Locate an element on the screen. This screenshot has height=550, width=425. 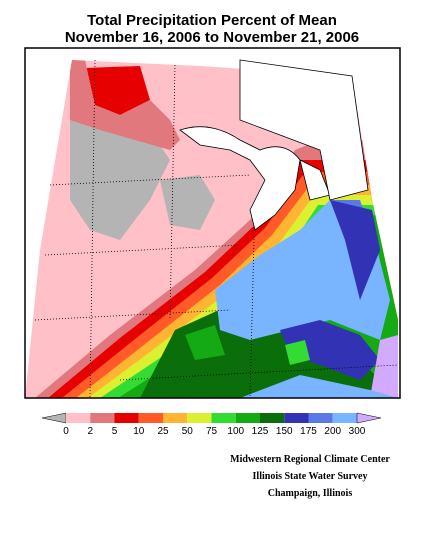
legend-label: 125 is located at coordinates (260, 431).